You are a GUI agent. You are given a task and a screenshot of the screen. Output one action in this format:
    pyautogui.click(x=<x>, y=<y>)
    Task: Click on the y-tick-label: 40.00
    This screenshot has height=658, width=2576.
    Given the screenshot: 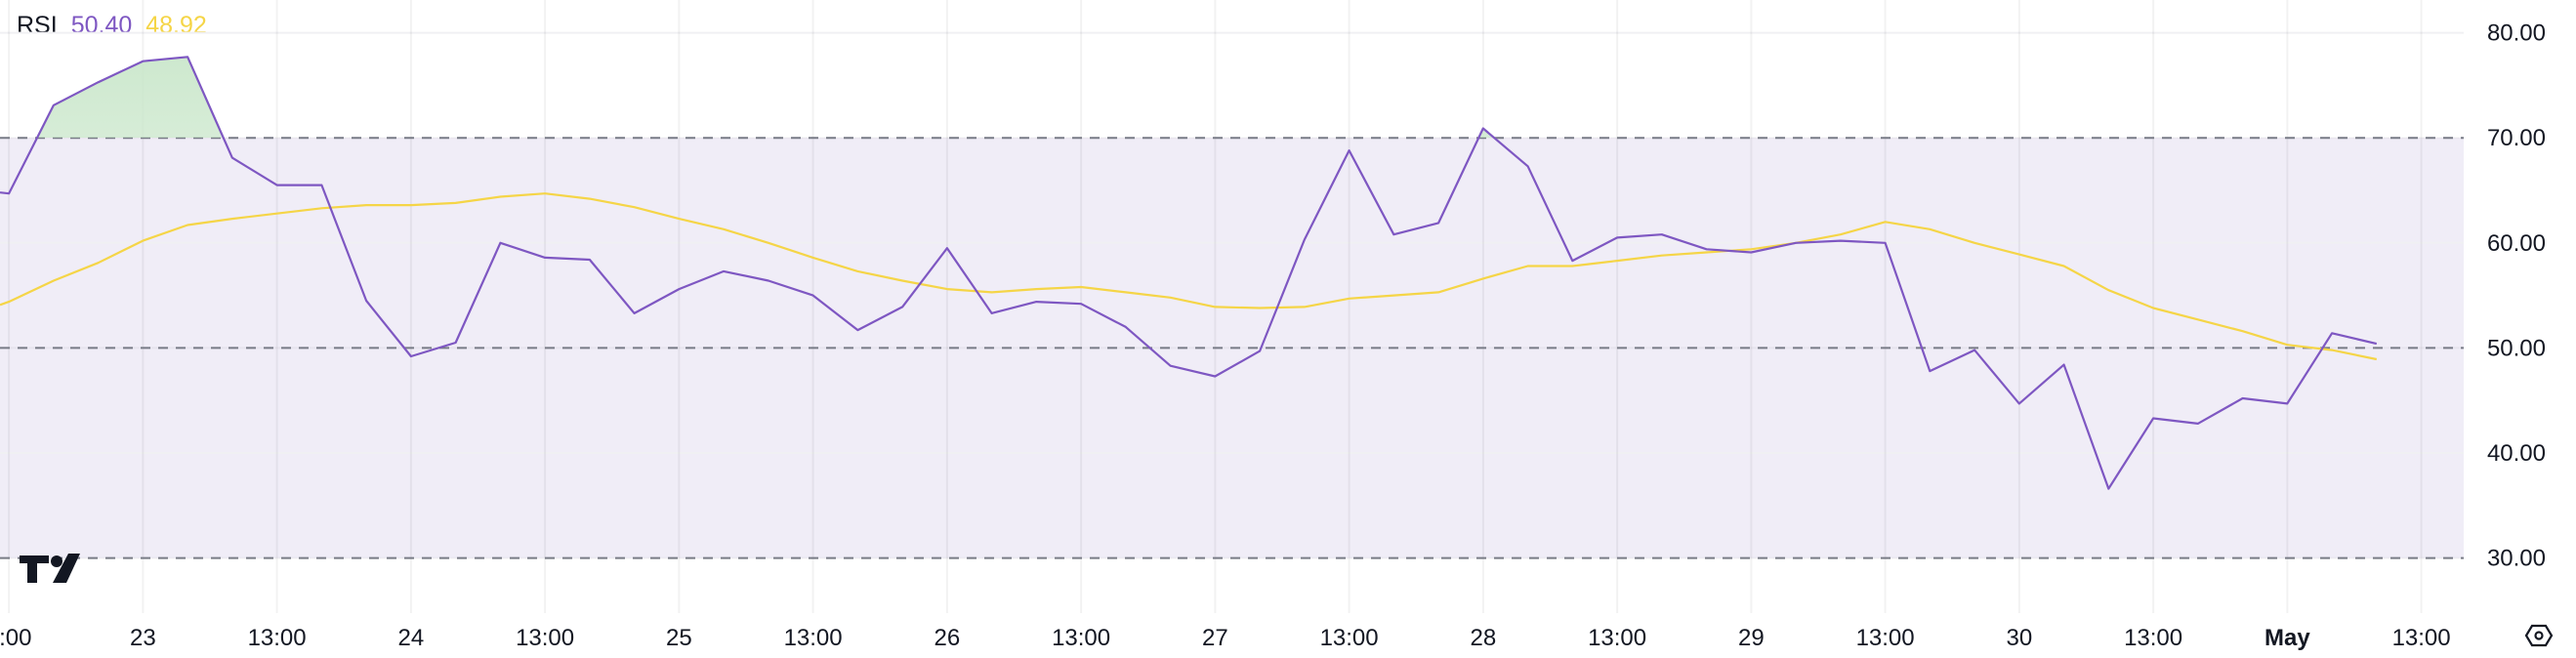 What is the action you would take?
    pyautogui.click(x=2517, y=453)
    